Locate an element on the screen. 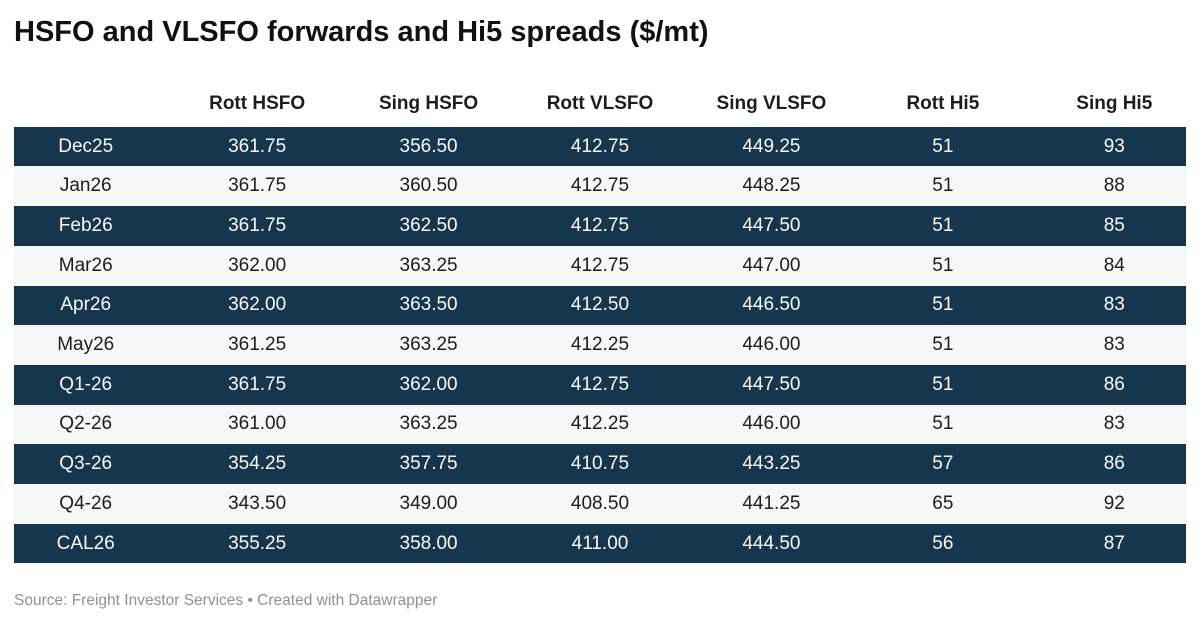 This screenshot has height=628, width=1200. table-cell: 411.00 is located at coordinates (600, 543).